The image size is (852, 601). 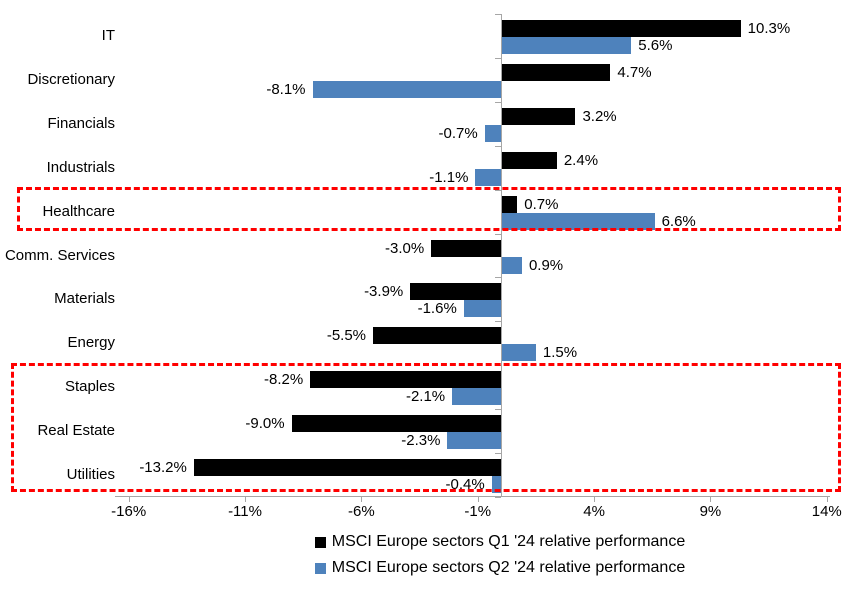 I want to click on bar-q2-energy, so click(x=518, y=353).